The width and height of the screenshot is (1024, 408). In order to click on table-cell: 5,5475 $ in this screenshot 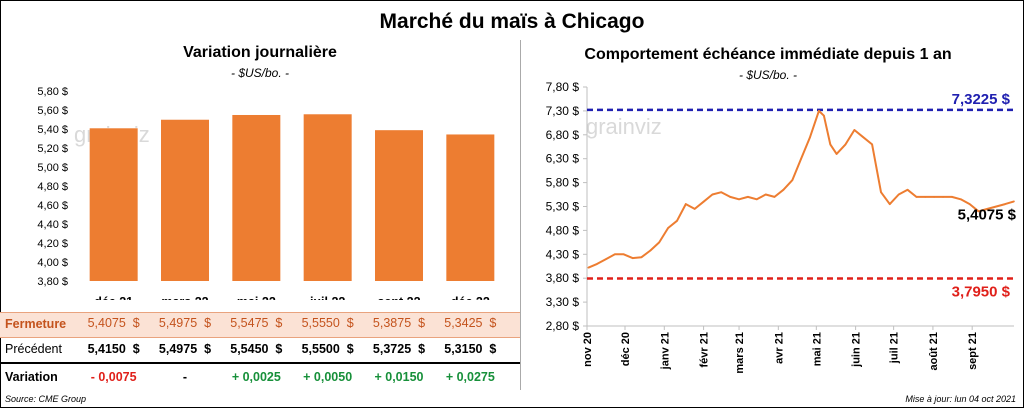, I will do `click(256, 323)`.